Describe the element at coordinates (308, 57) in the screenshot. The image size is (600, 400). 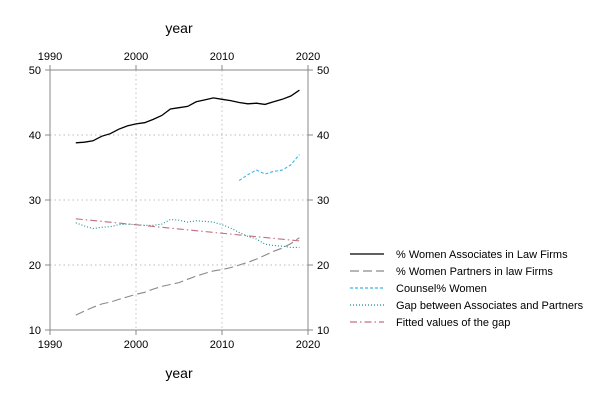
I see `x-tick-label-top-3: 2020` at that location.